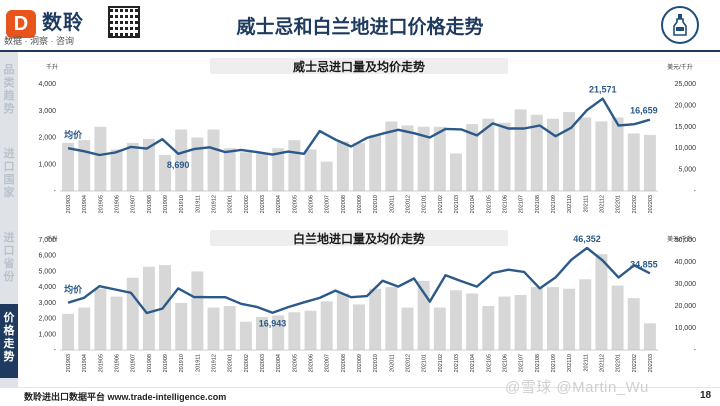  I want to click on category-label: 202001, so click(231, 204).